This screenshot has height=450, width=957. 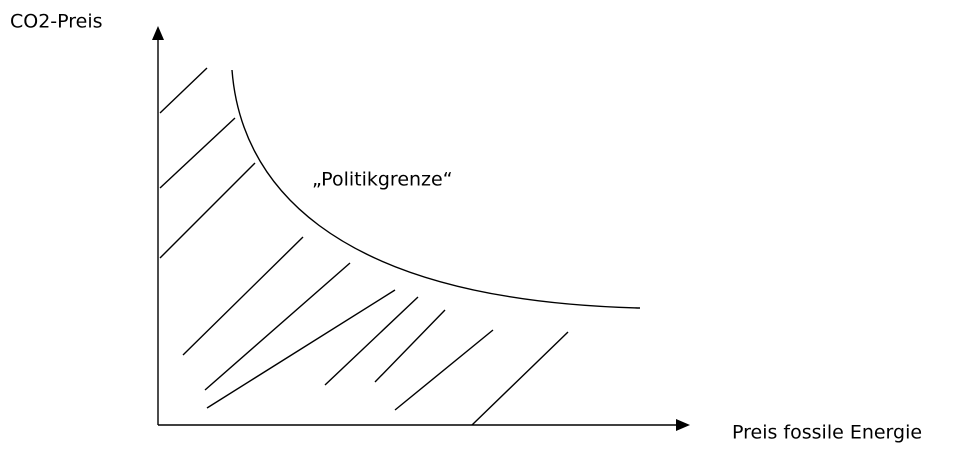 What do you see at coordinates (827, 433) in the screenshot?
I see `x-axis-label: Preis fossile Energie` at bounding box center [827, 433].